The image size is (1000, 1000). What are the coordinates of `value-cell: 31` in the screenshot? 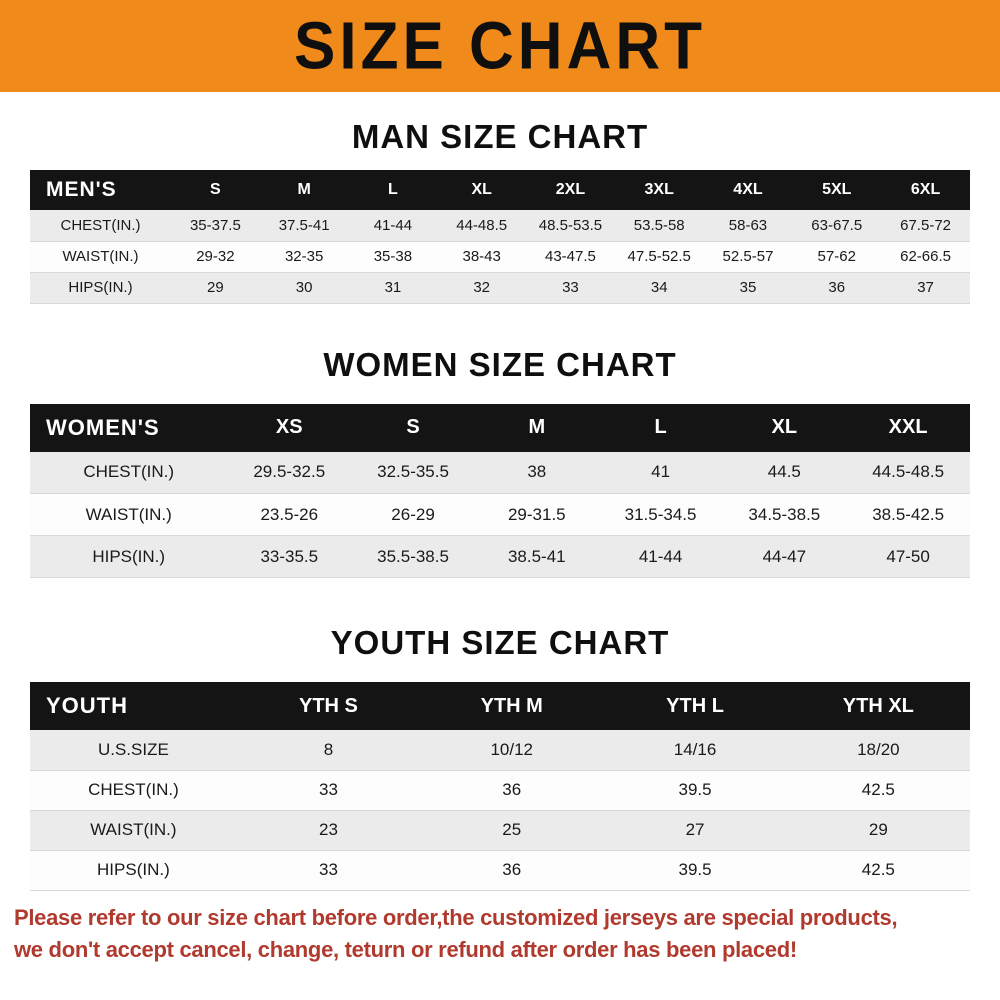 It's located at (393, 287).